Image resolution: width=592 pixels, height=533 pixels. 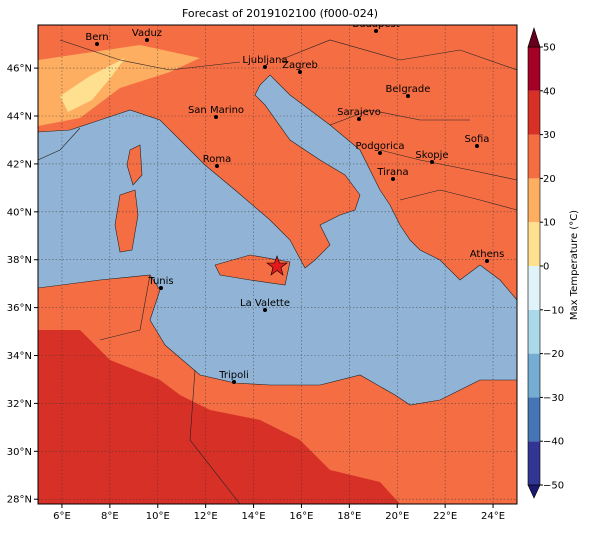 I want to click on colorbar-extend-bottom, so click(x=534, y=491).